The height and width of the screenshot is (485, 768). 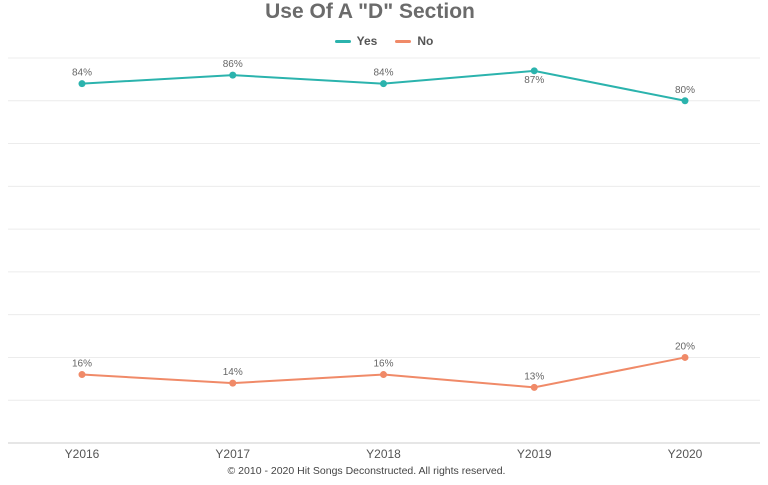 I want to click on legend-label-no: No, so click(x=425, y=41).